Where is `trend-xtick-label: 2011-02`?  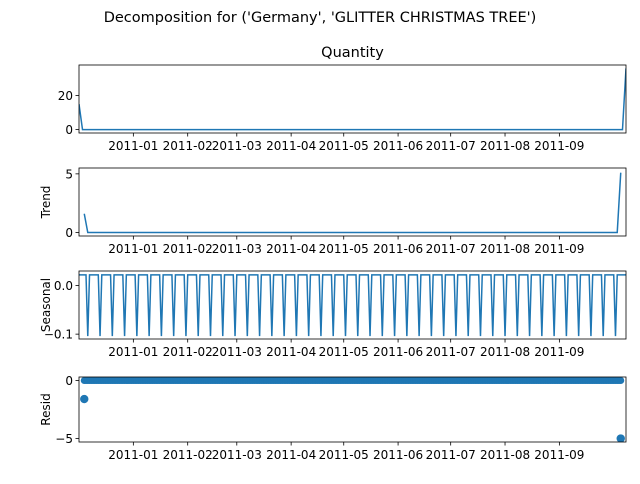
trend-xtick-label: 2011-02 is located at coordinates (188, 249).